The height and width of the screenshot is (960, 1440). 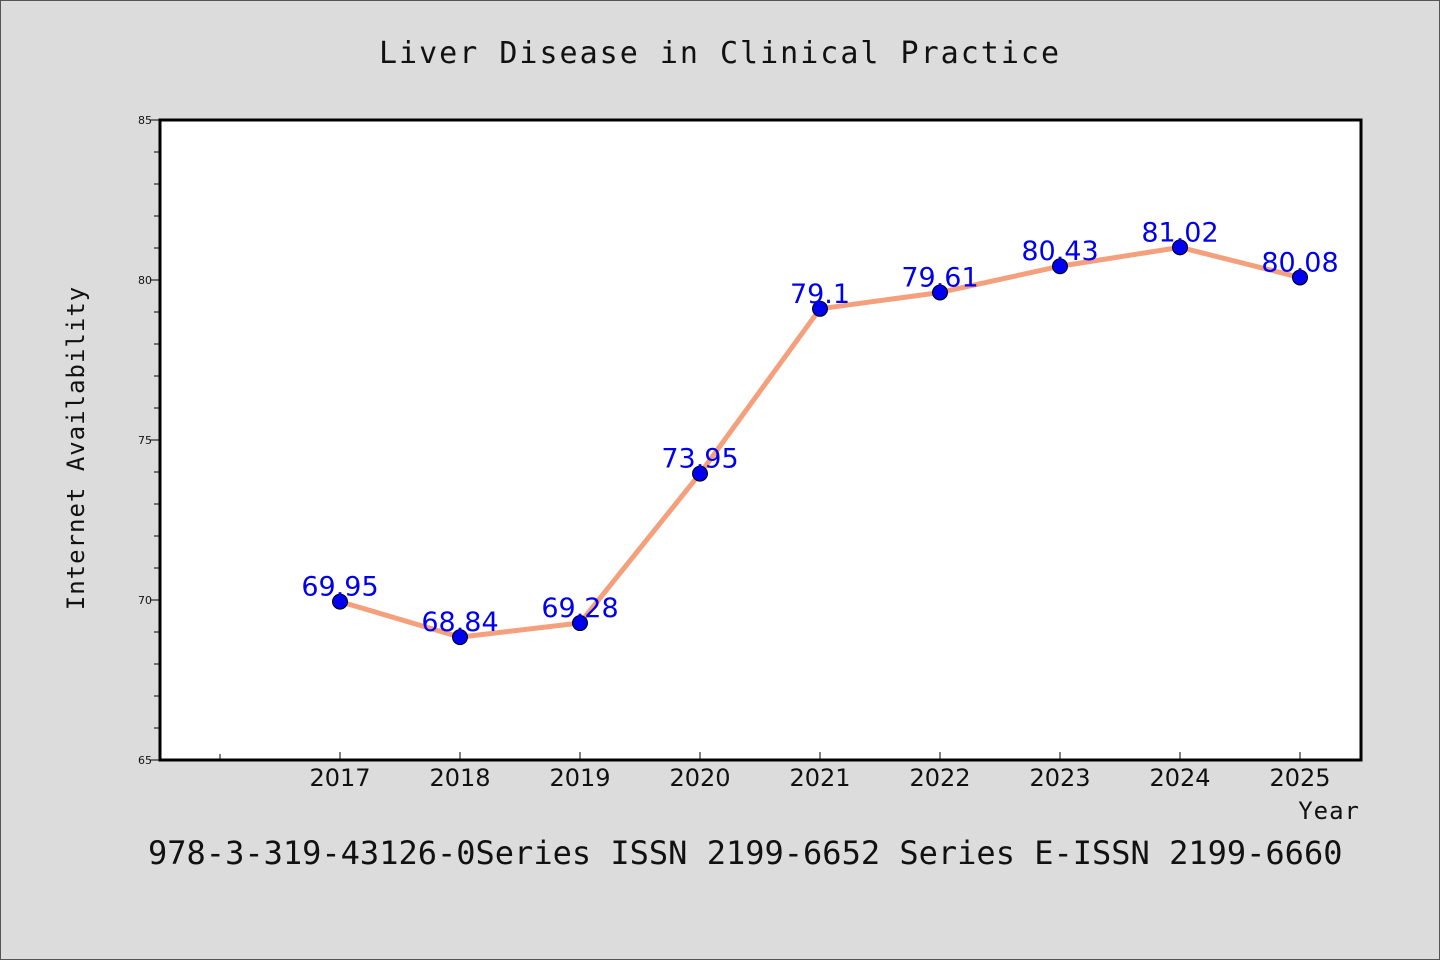 I want to click on data-label: 69.95, so click(x=339, y=587).